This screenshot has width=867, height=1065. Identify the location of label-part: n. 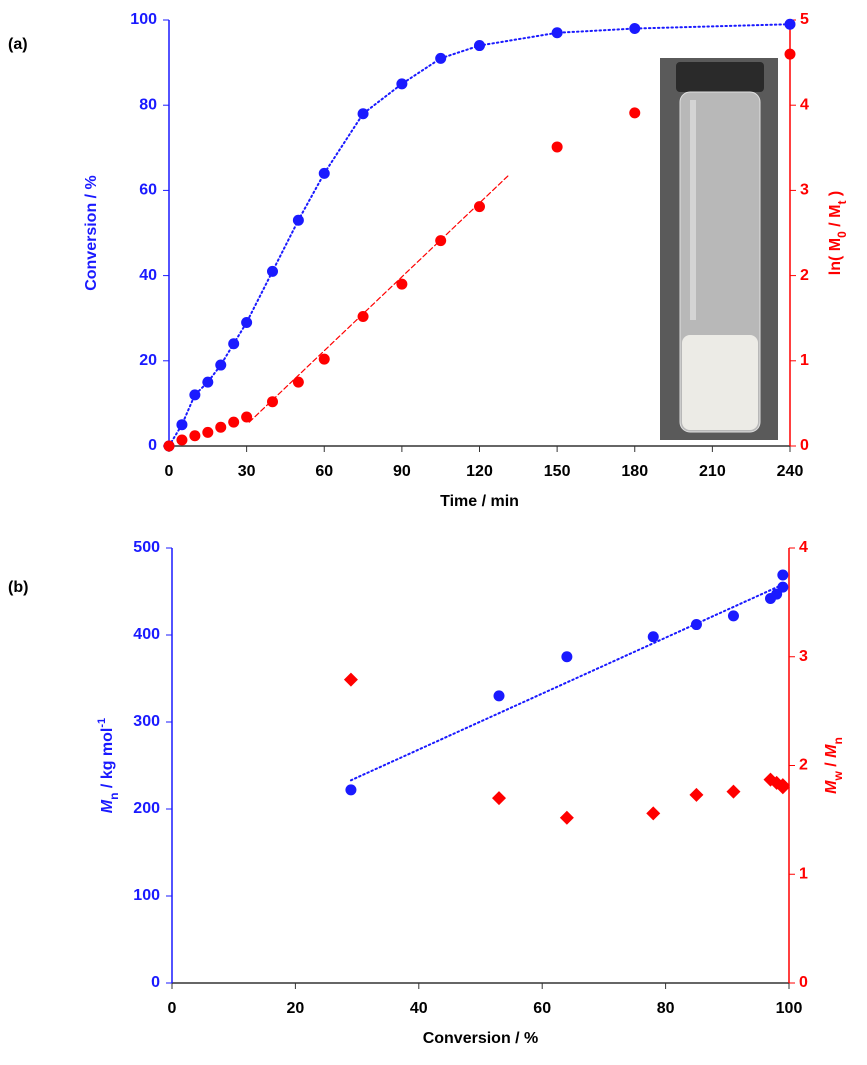
(114, 796).